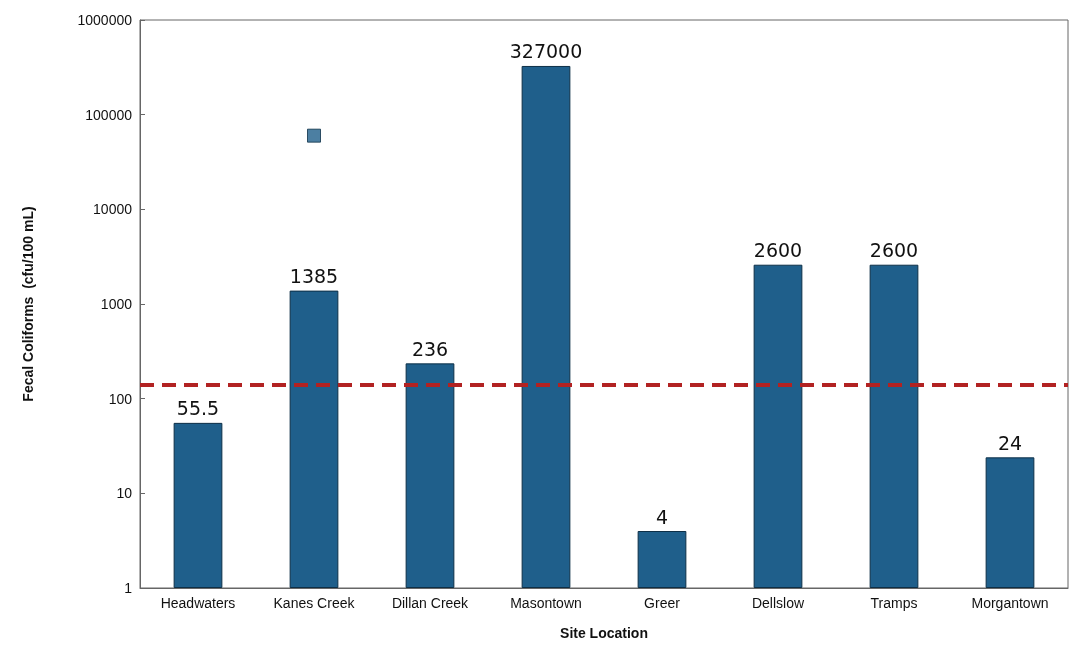 Image resolution: width=1080 pixels, height=653 pixels. Describe the element at coordinates (28, 304) in the screenshot. I see `y-axis-title: Fecal Coliforms (cfu/100 mL)` at that location.